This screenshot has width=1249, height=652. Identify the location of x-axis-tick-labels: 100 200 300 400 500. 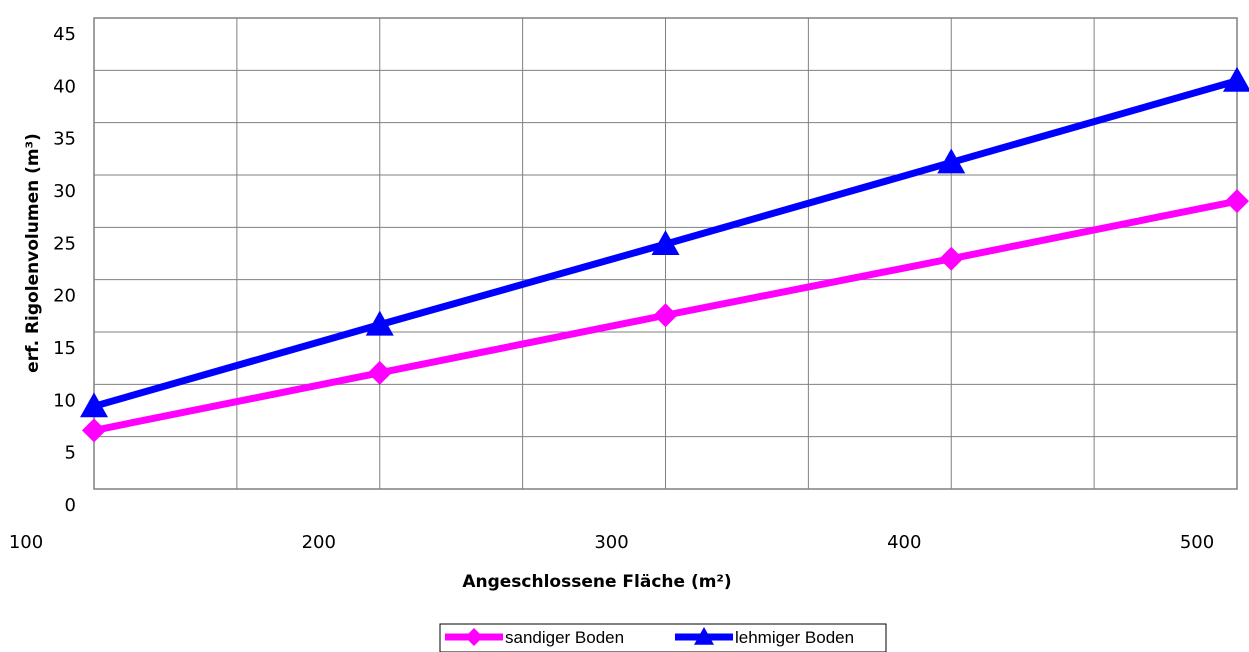
(611, 542).